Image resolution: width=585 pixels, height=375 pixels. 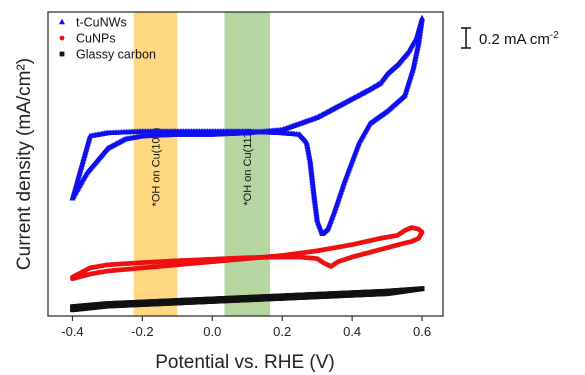 I want to click on scale-bar: 0.2 mA cm-2, so click(x=510, y=38).